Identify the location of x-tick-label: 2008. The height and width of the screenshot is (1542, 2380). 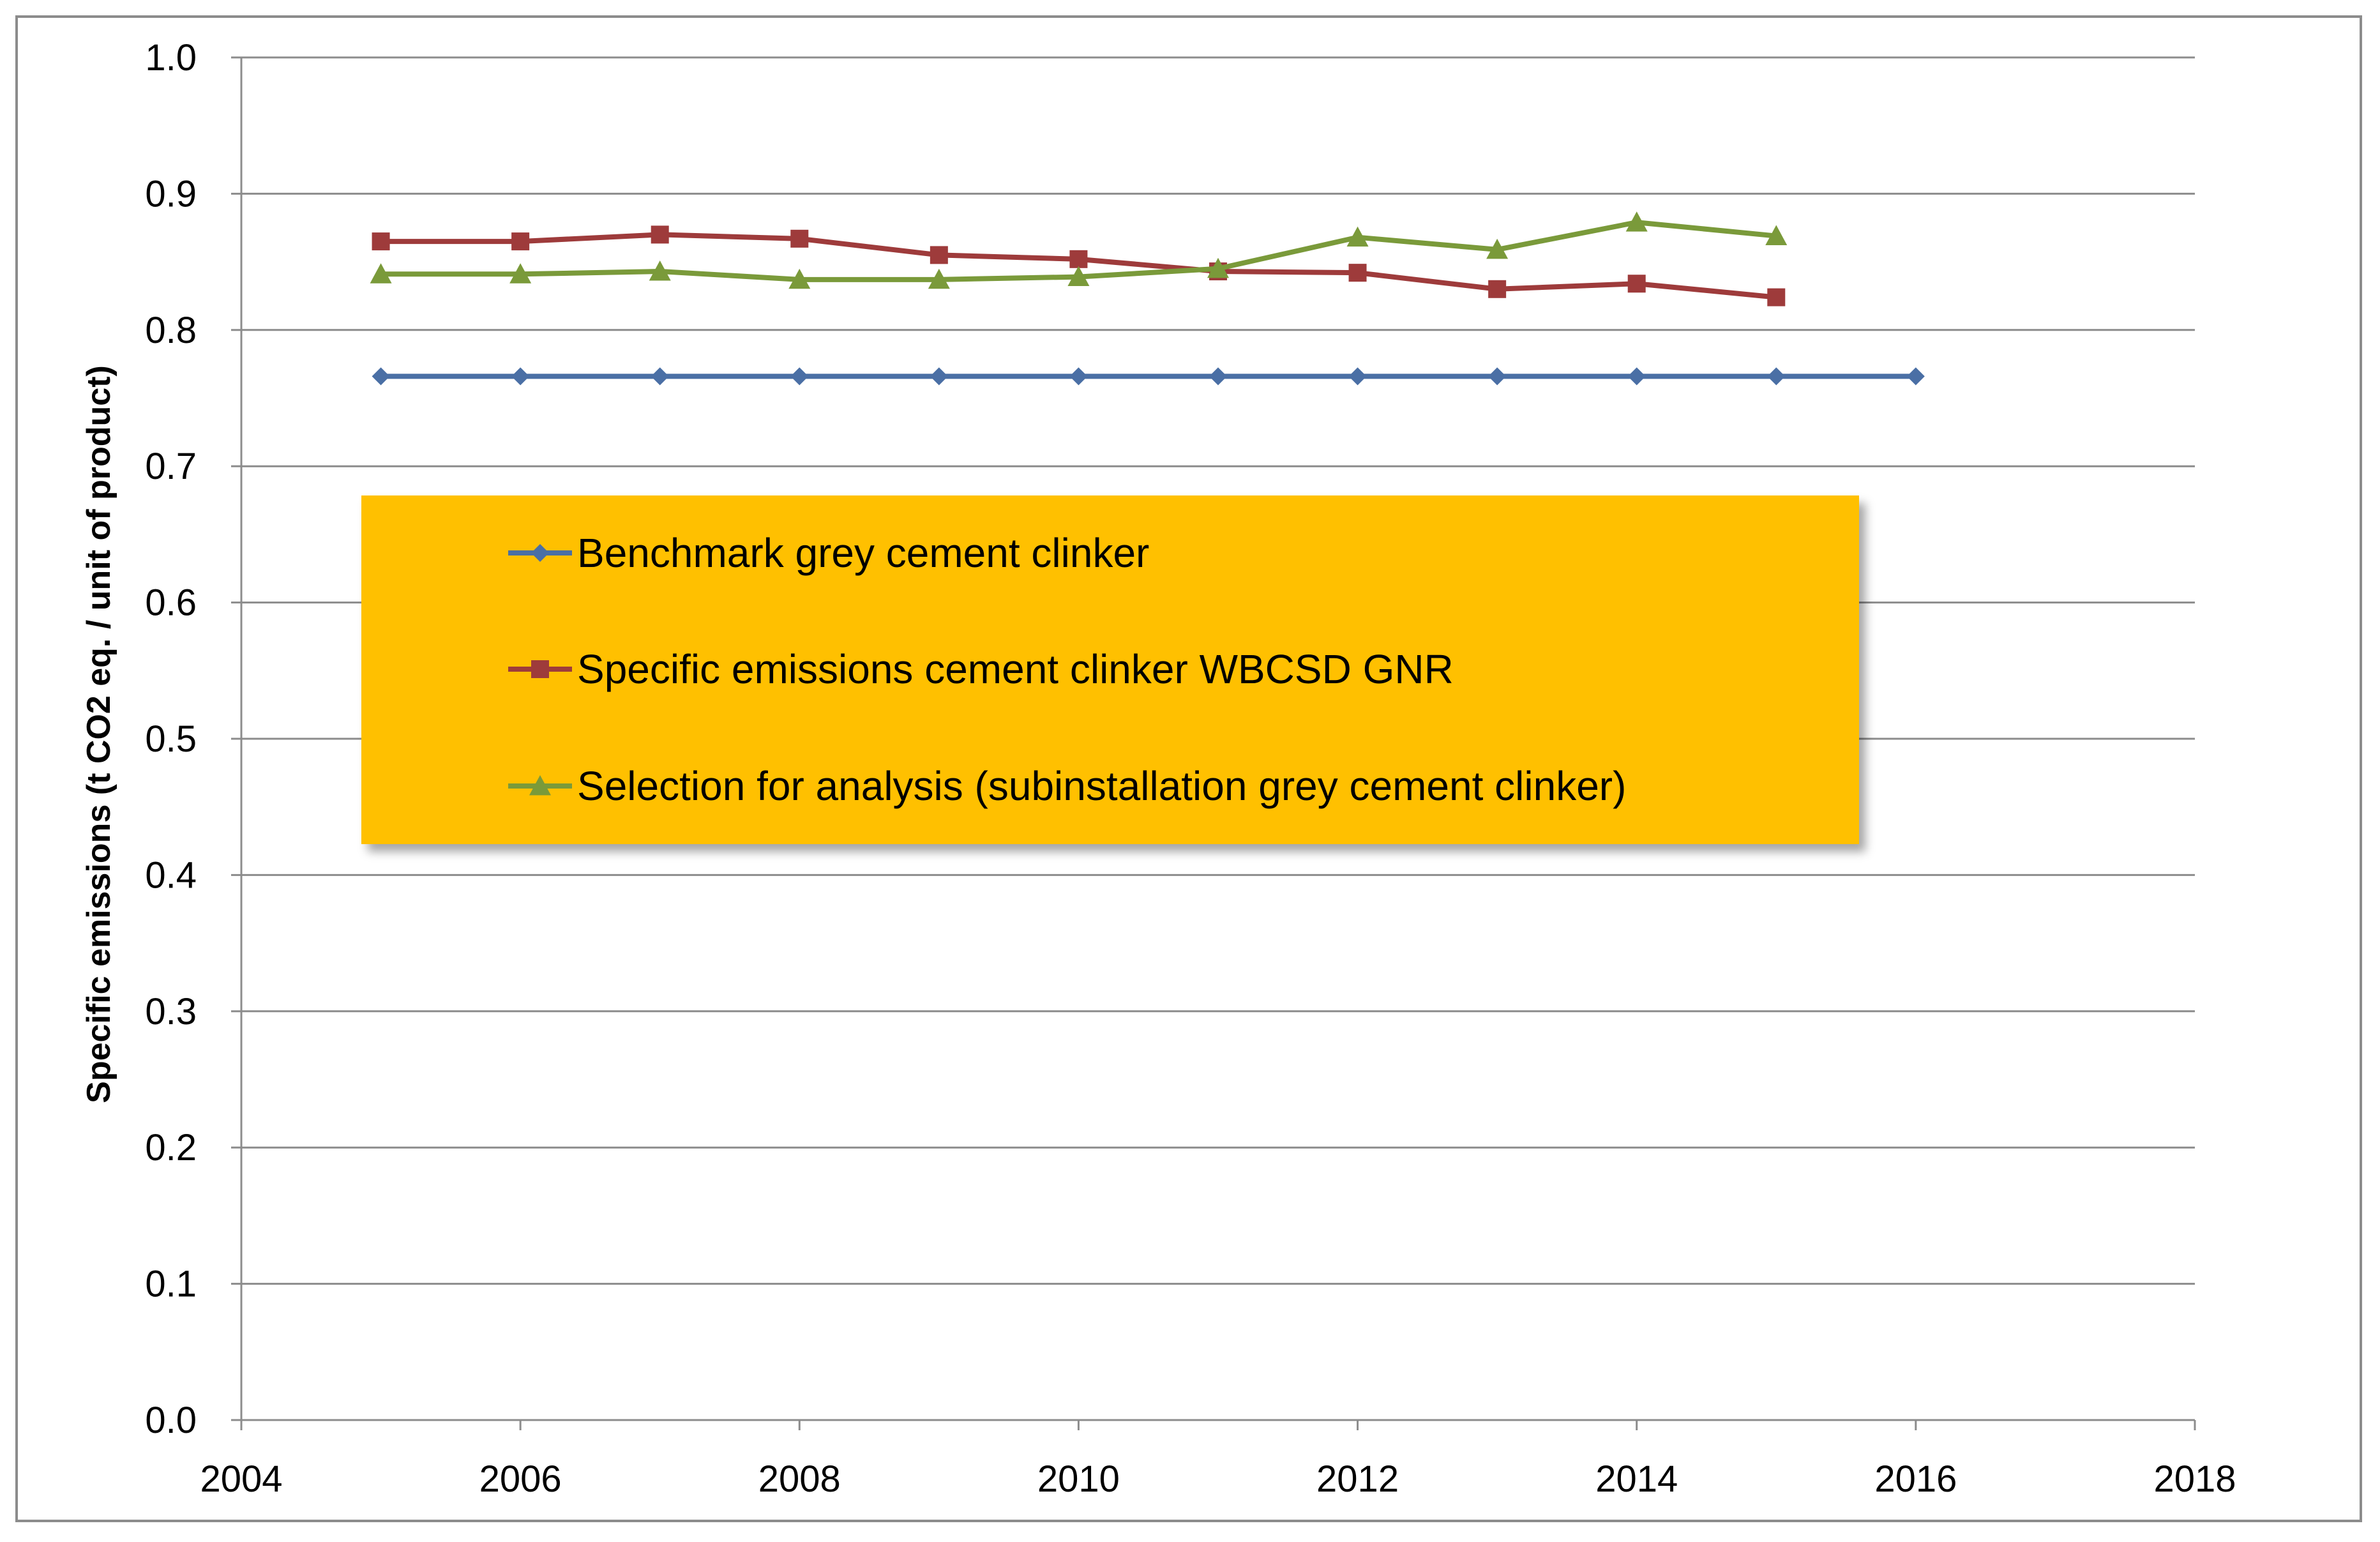
(799, 1479).